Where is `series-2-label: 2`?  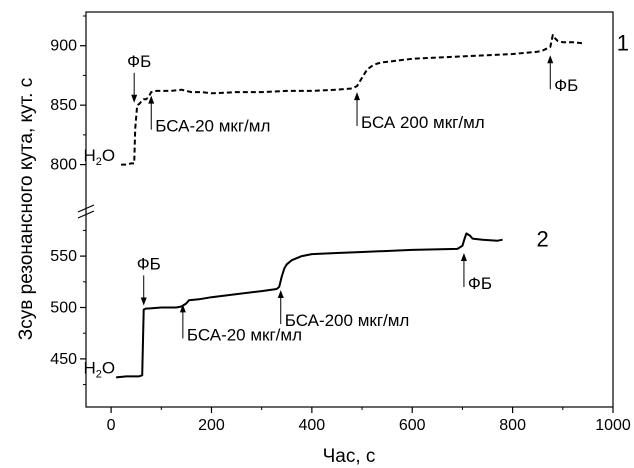
series-2-label: 2 is located at coordinates (542, 239).